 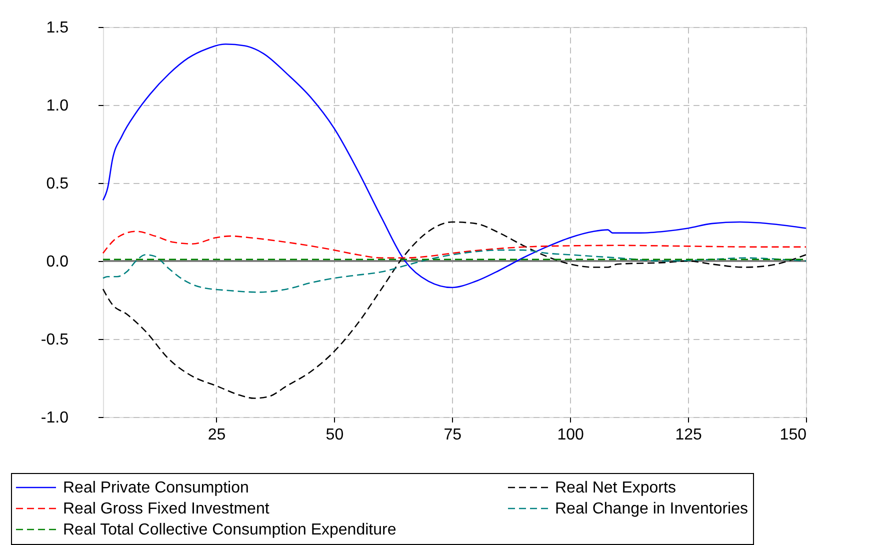 I want to click on legend-label: Real Gross Fixed Investment, so click(x=166, y=509).